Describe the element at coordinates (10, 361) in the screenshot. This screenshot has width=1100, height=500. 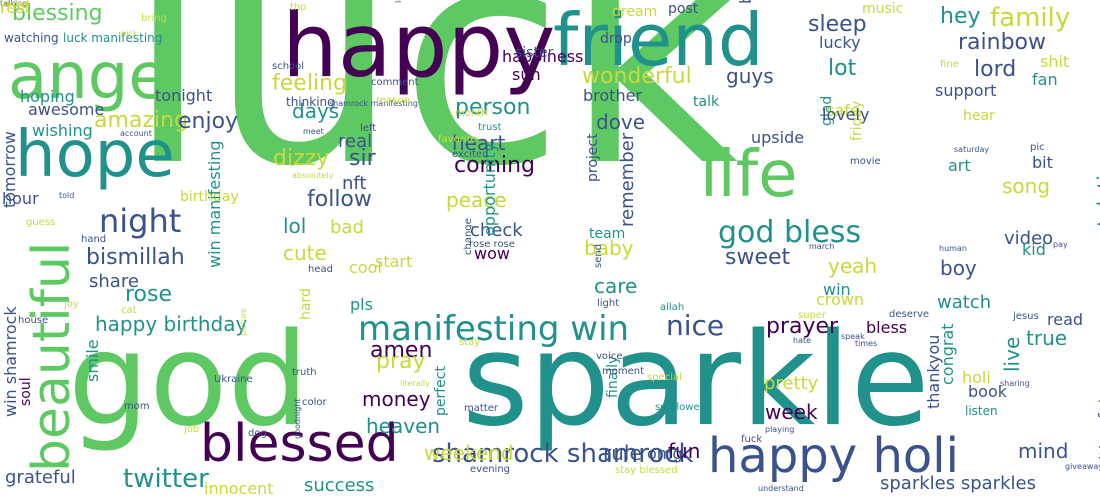
I see `cloud-word: win shamrock` at that location.